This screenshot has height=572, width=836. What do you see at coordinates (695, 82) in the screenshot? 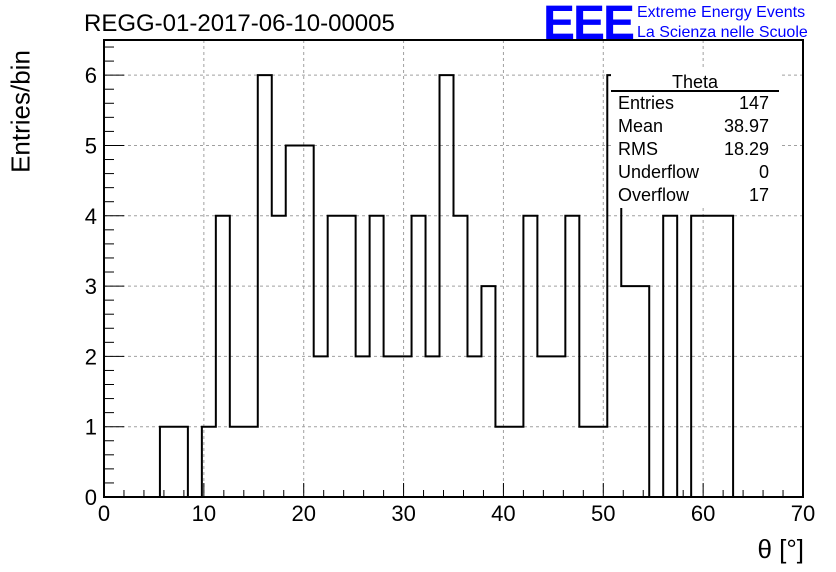
I see `stats-title: Theta` at bounding box center [695, 82].